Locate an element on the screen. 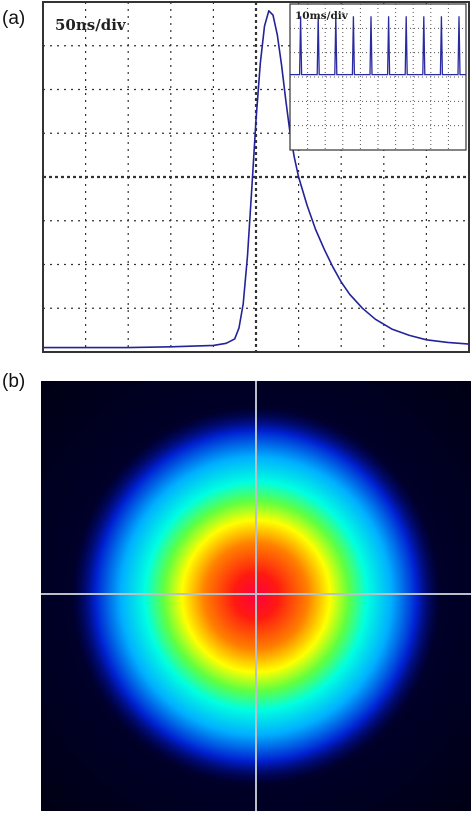 The image size is (474, 813). panel-label-a: (a) is located at coordinates (14, 18).